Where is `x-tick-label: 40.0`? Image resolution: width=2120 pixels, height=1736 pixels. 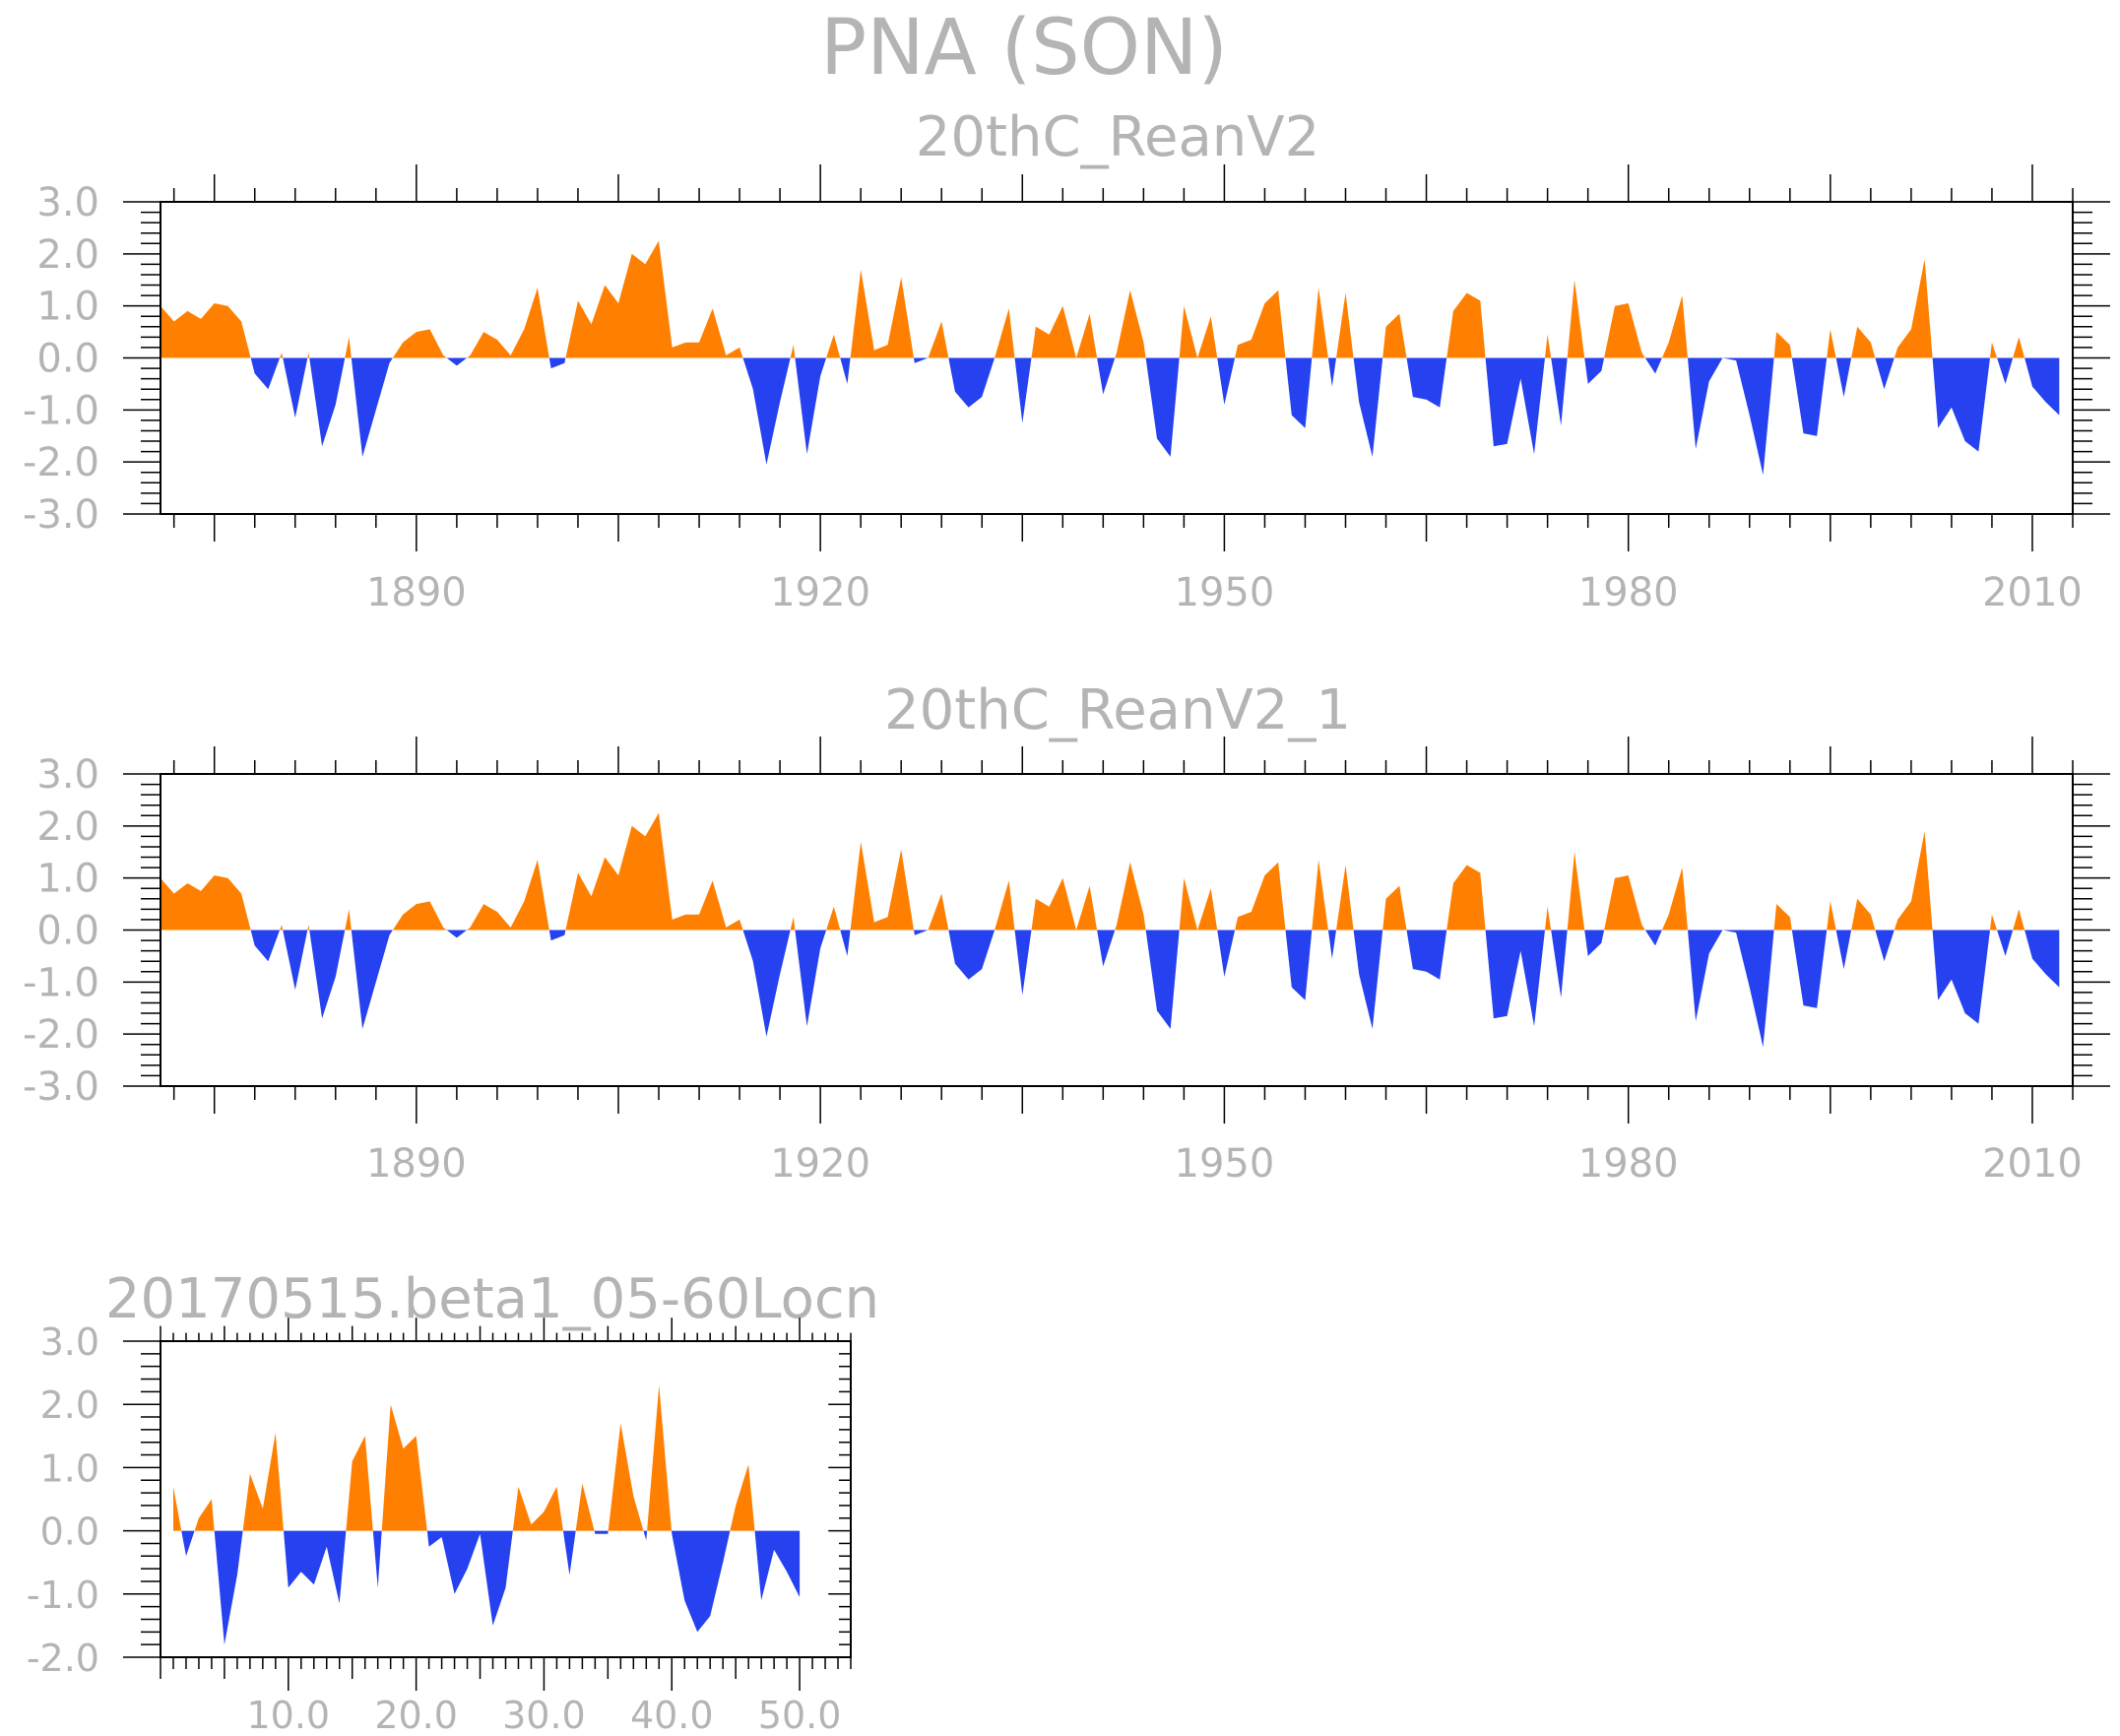
x-tick-label: 40.0 is located at coordinates (672, 1715).